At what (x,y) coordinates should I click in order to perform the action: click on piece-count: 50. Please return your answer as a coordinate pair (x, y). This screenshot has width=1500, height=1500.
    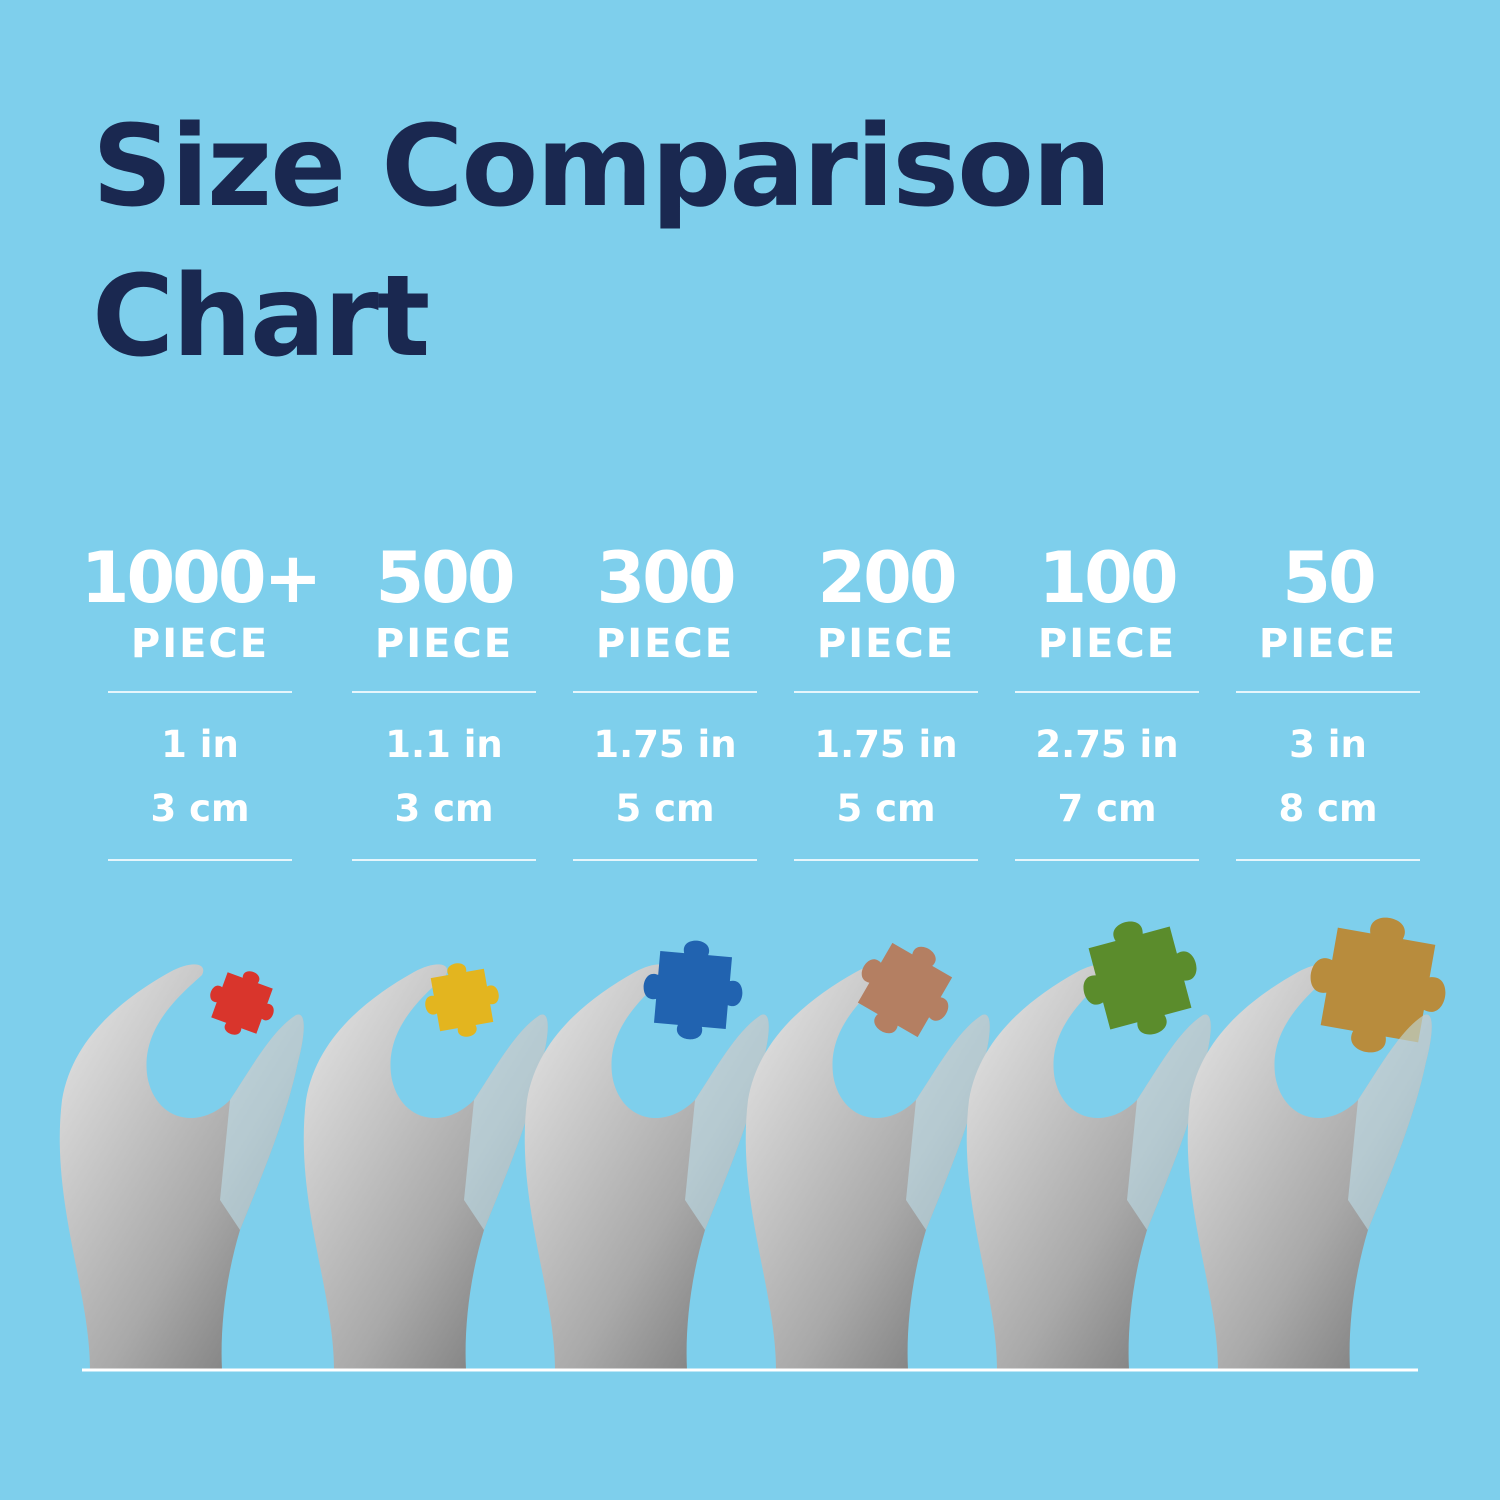
    Looking at the image, I should click on (1329, 578).